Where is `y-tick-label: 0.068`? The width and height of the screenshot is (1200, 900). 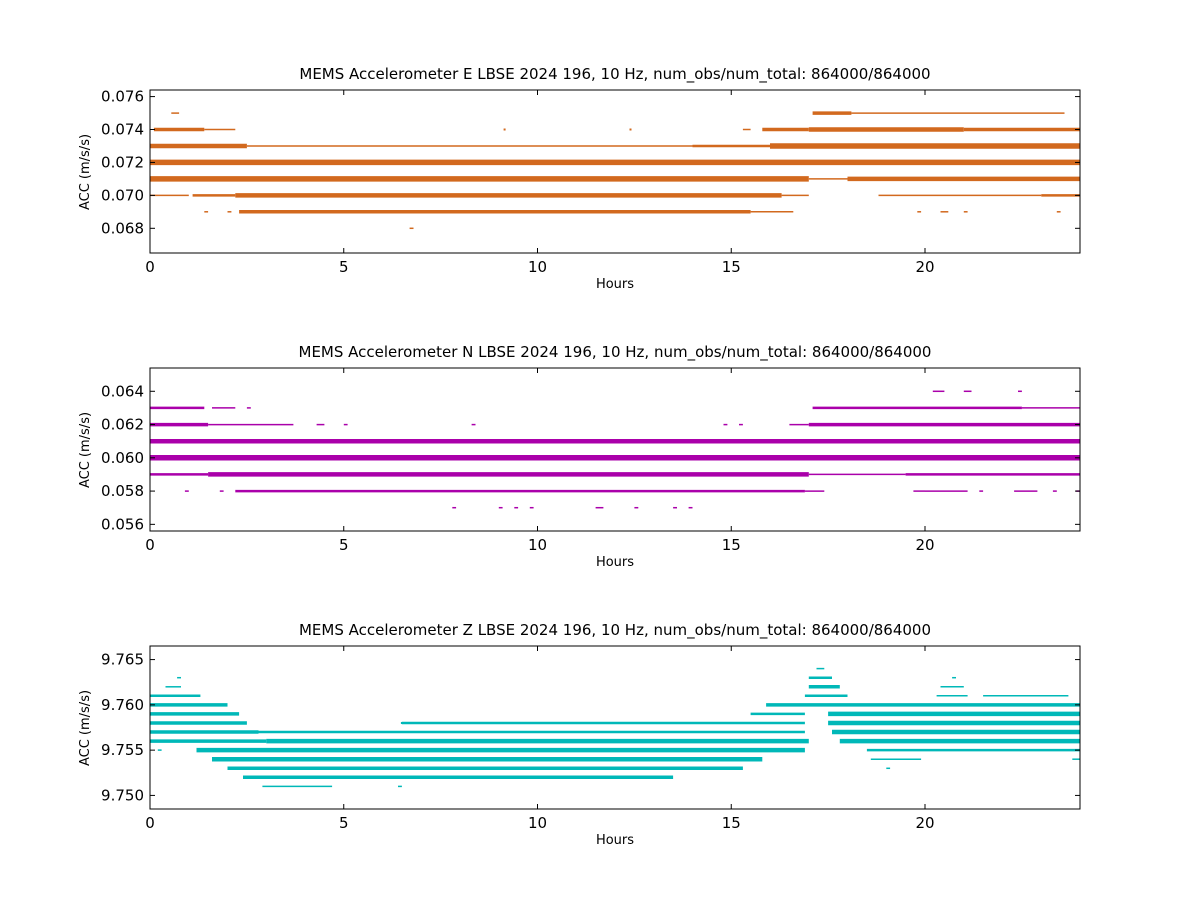 y-tick-label: 0.068 is located at coordinates (122, 228).